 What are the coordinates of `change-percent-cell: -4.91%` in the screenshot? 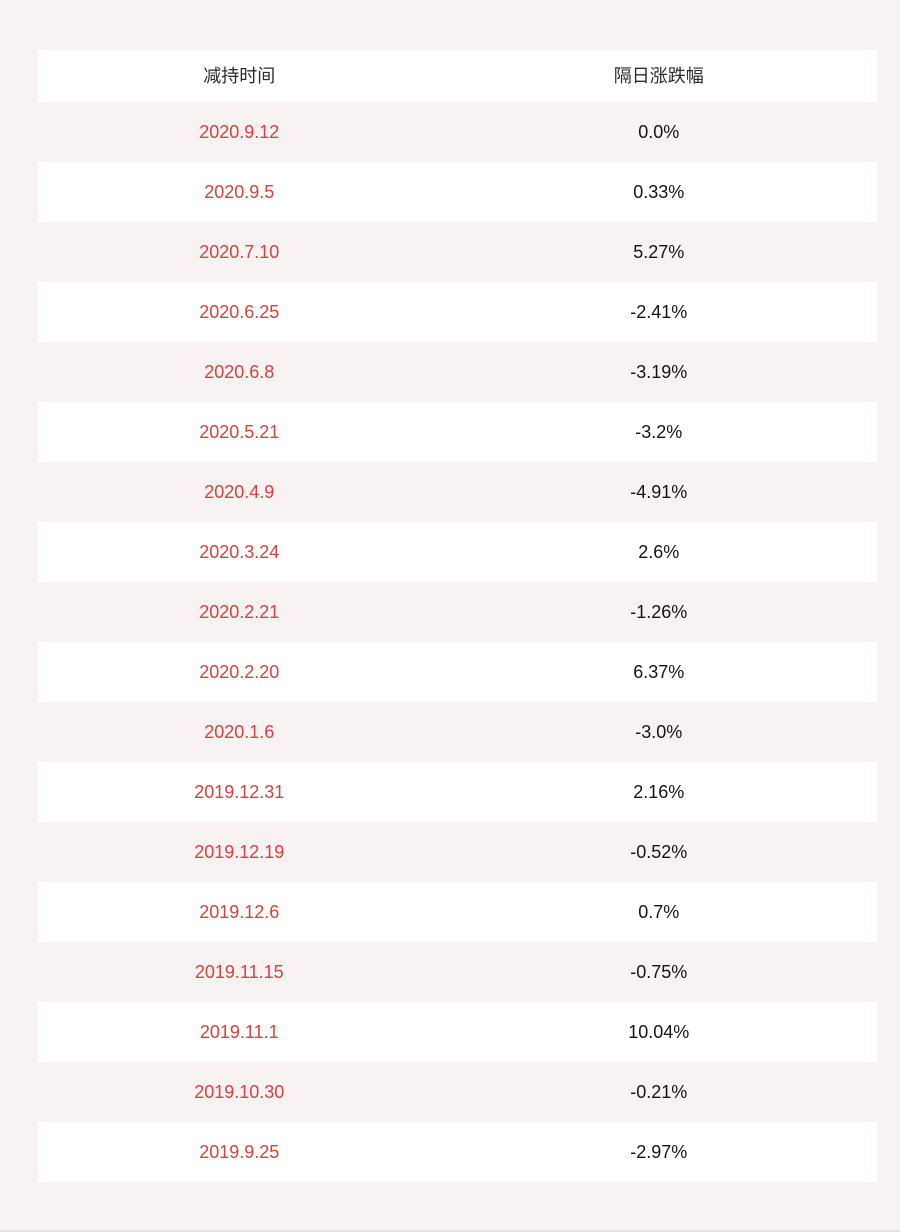 It's located at (659, 492).